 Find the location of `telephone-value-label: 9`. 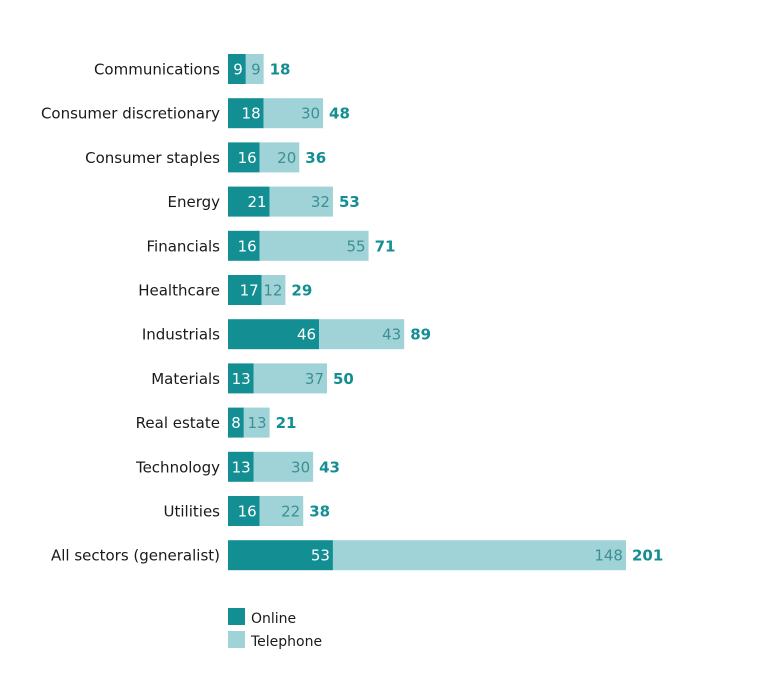

telephone-value-label: 9 is located at coordinates (256, 70).